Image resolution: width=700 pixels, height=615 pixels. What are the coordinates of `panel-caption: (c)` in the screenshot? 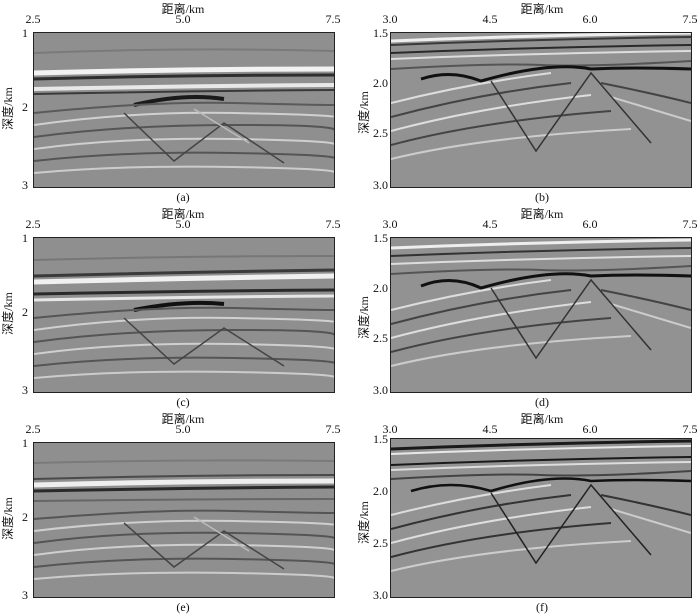 It's located at (183, 402).